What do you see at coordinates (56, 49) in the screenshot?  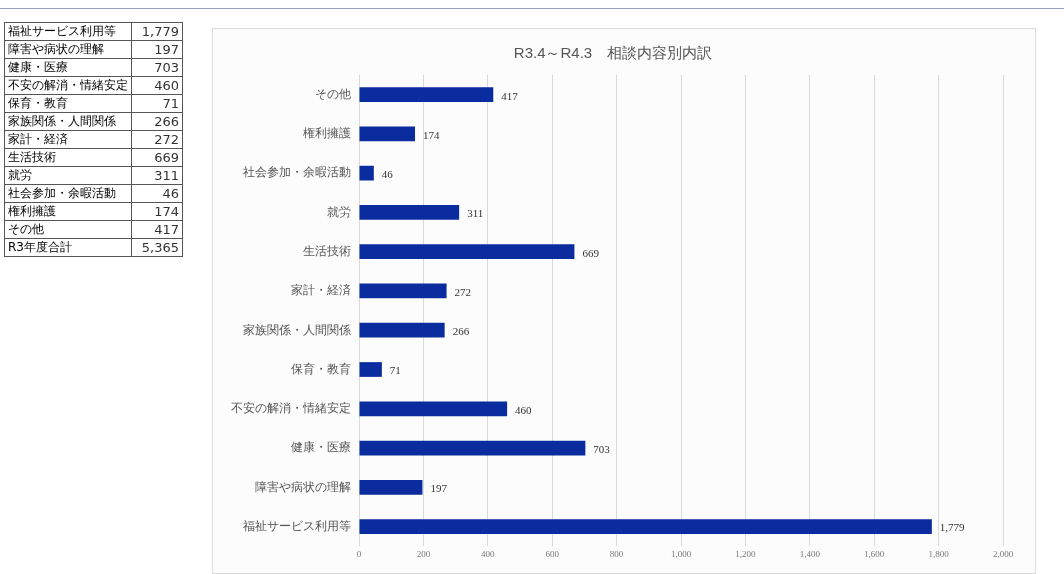 I see `category-label: 障害や病状の理解` at bounding box center [56, 49].